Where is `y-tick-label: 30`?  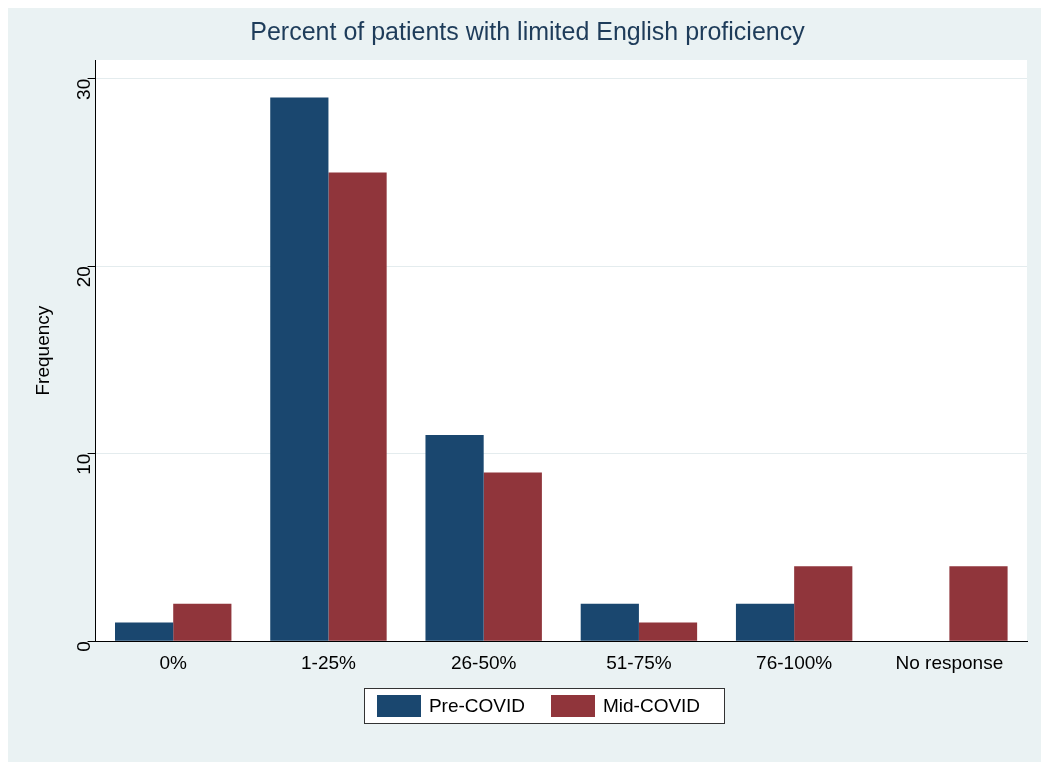 y-tick-label: 30 is located at coordinates (83, 89).